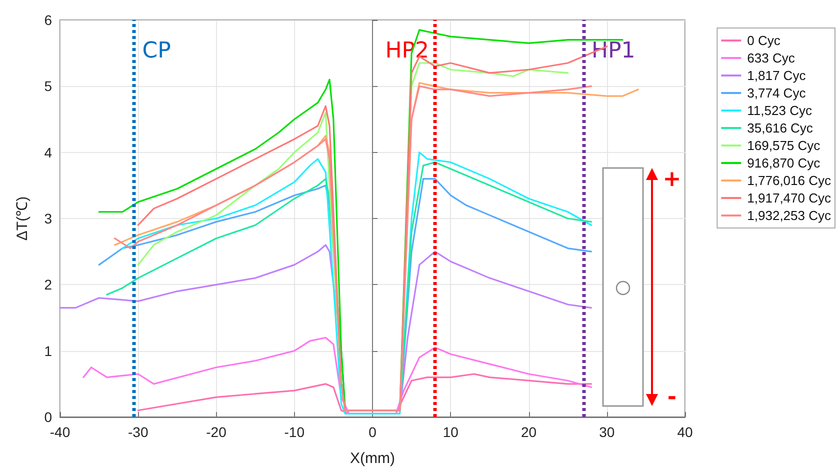  Describe the element at coordinates (789, 180) in the screenshot. I see `legend-label: 1,776,016 Cyc` at that location.